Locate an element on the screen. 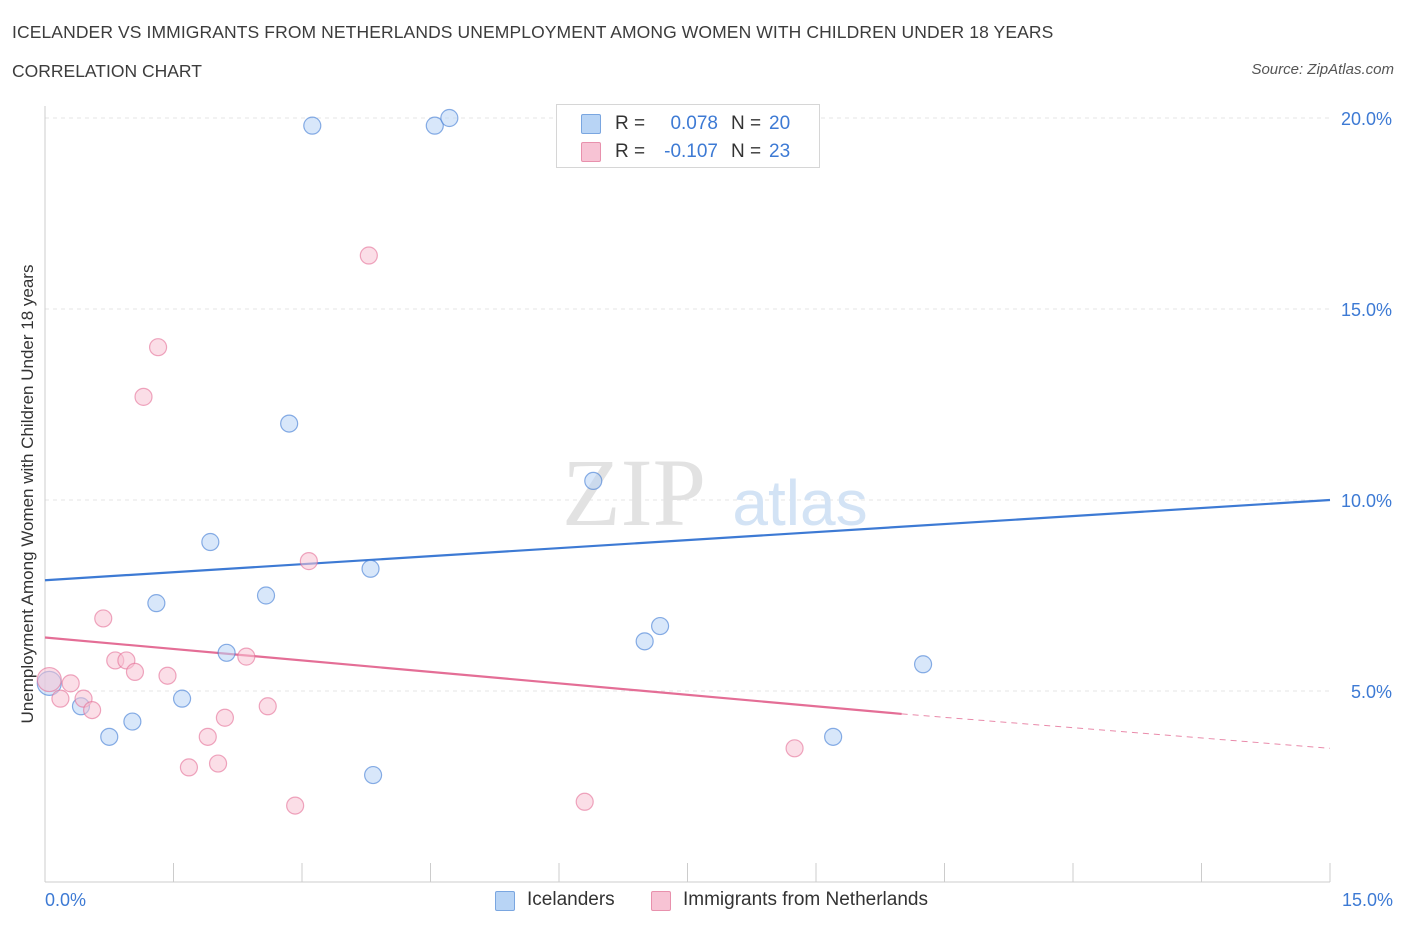  chart-subtitle: CORRELATION CHART is located at coordinates (107, 71).